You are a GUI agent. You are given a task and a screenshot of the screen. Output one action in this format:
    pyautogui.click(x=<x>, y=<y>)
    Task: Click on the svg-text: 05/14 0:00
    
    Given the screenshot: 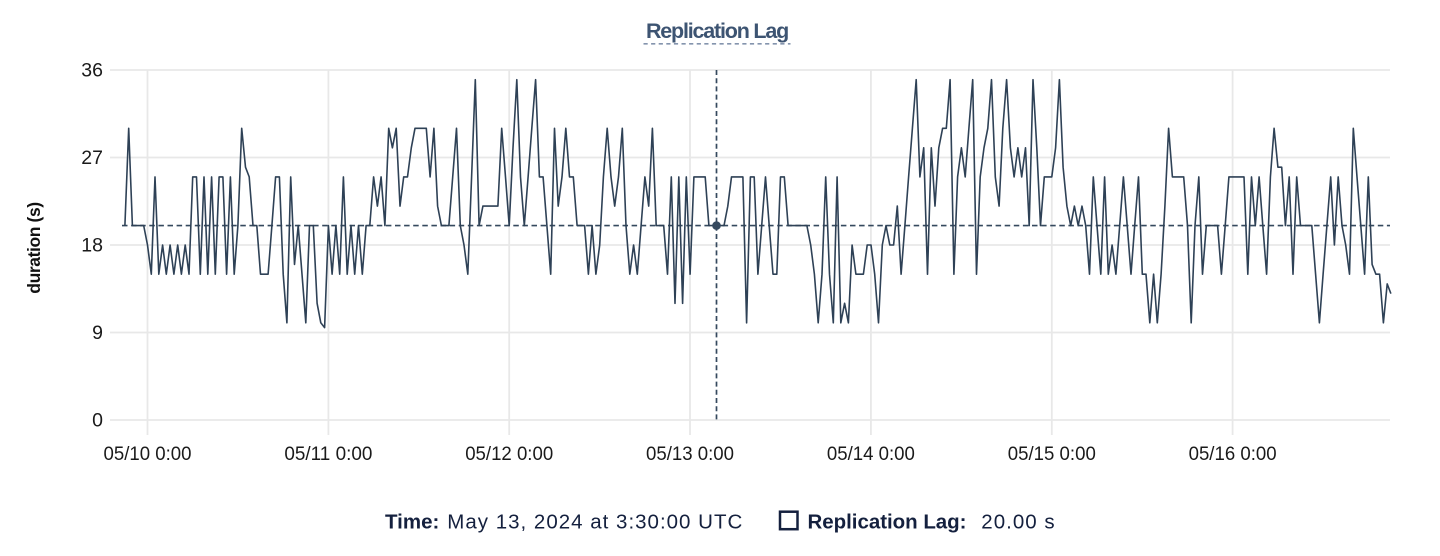 What is the action you would take?
    pyautogui.click(x=871, y=454)
    